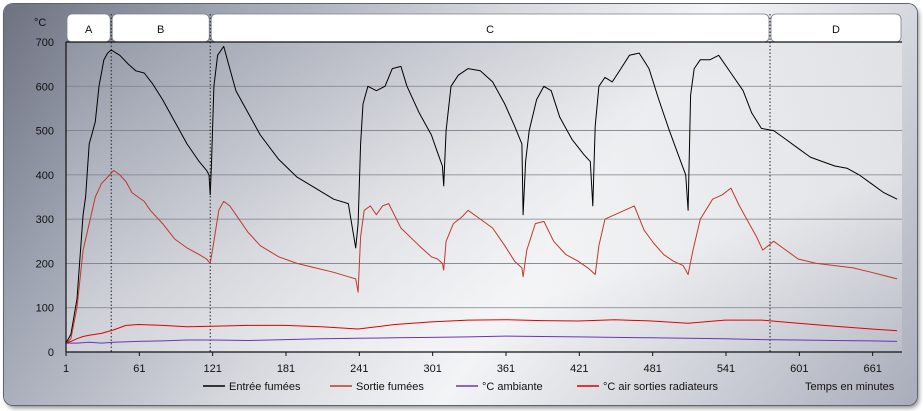  I want to click on x-tick-label: 121, so click(212, 369).